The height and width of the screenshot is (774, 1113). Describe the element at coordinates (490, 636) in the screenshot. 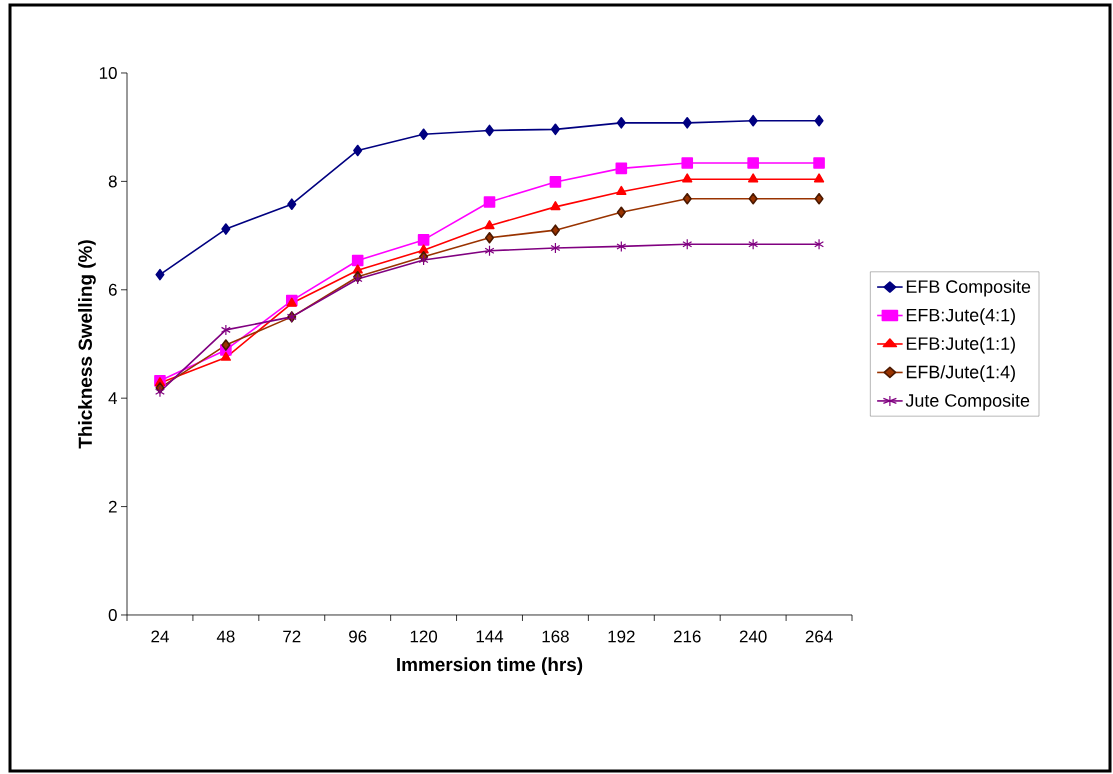

I see `x-tick-label: 144` at that location.